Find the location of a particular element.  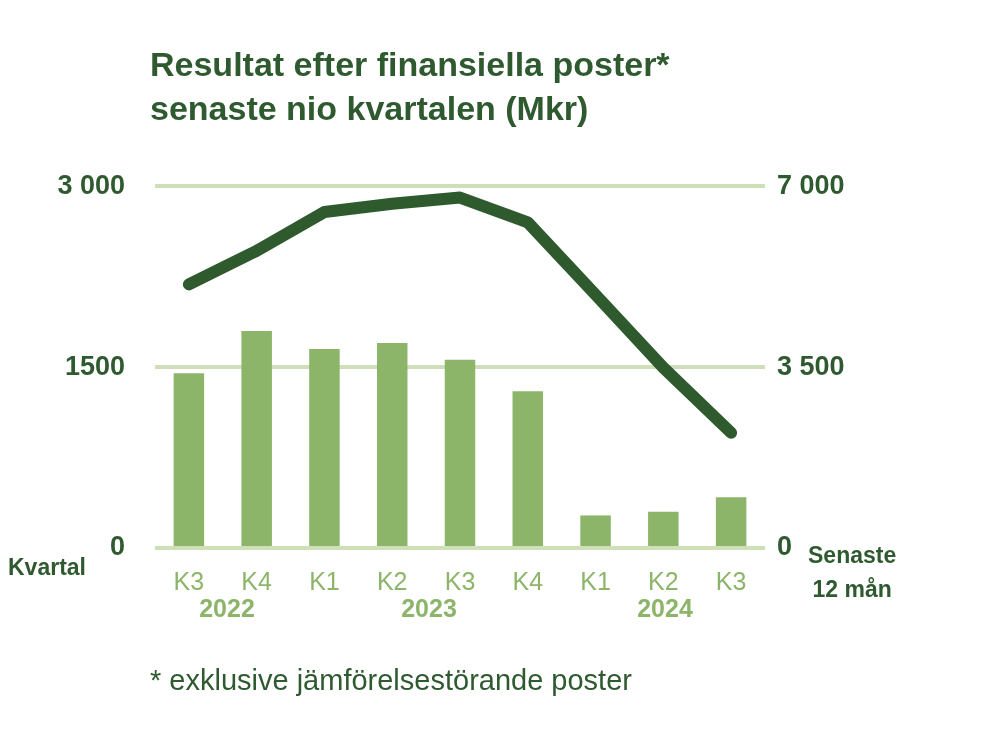

y-tick-label: 0 is located at coordinates (117, 546).